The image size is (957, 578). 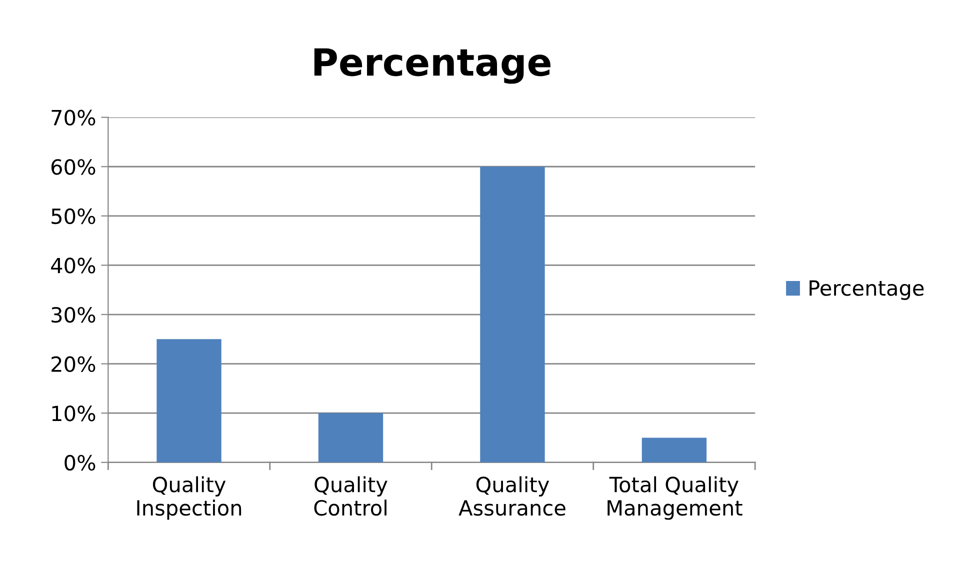 I want to click on x-tick-label: Quality Control, so click(x=351, y=496).